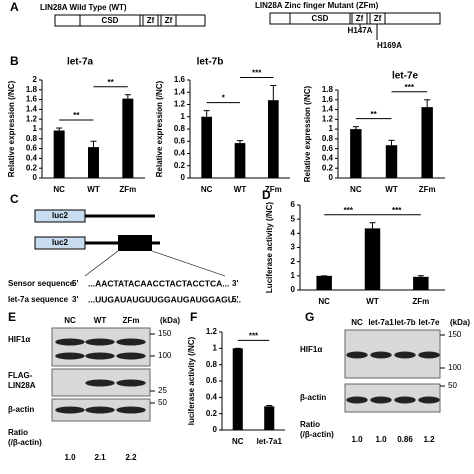 Image resolution: width=474 pixels, height=474 pixels. I want to click on y-tick-label: 2, so click(293, 261).